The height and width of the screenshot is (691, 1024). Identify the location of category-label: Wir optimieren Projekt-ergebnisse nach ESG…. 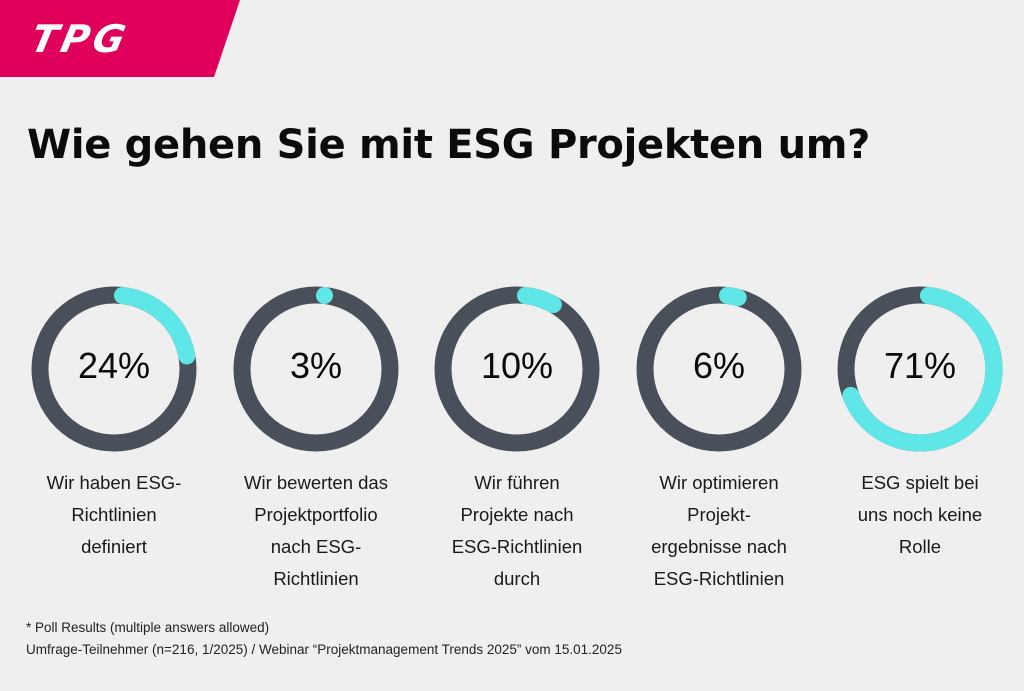
(719, 531).